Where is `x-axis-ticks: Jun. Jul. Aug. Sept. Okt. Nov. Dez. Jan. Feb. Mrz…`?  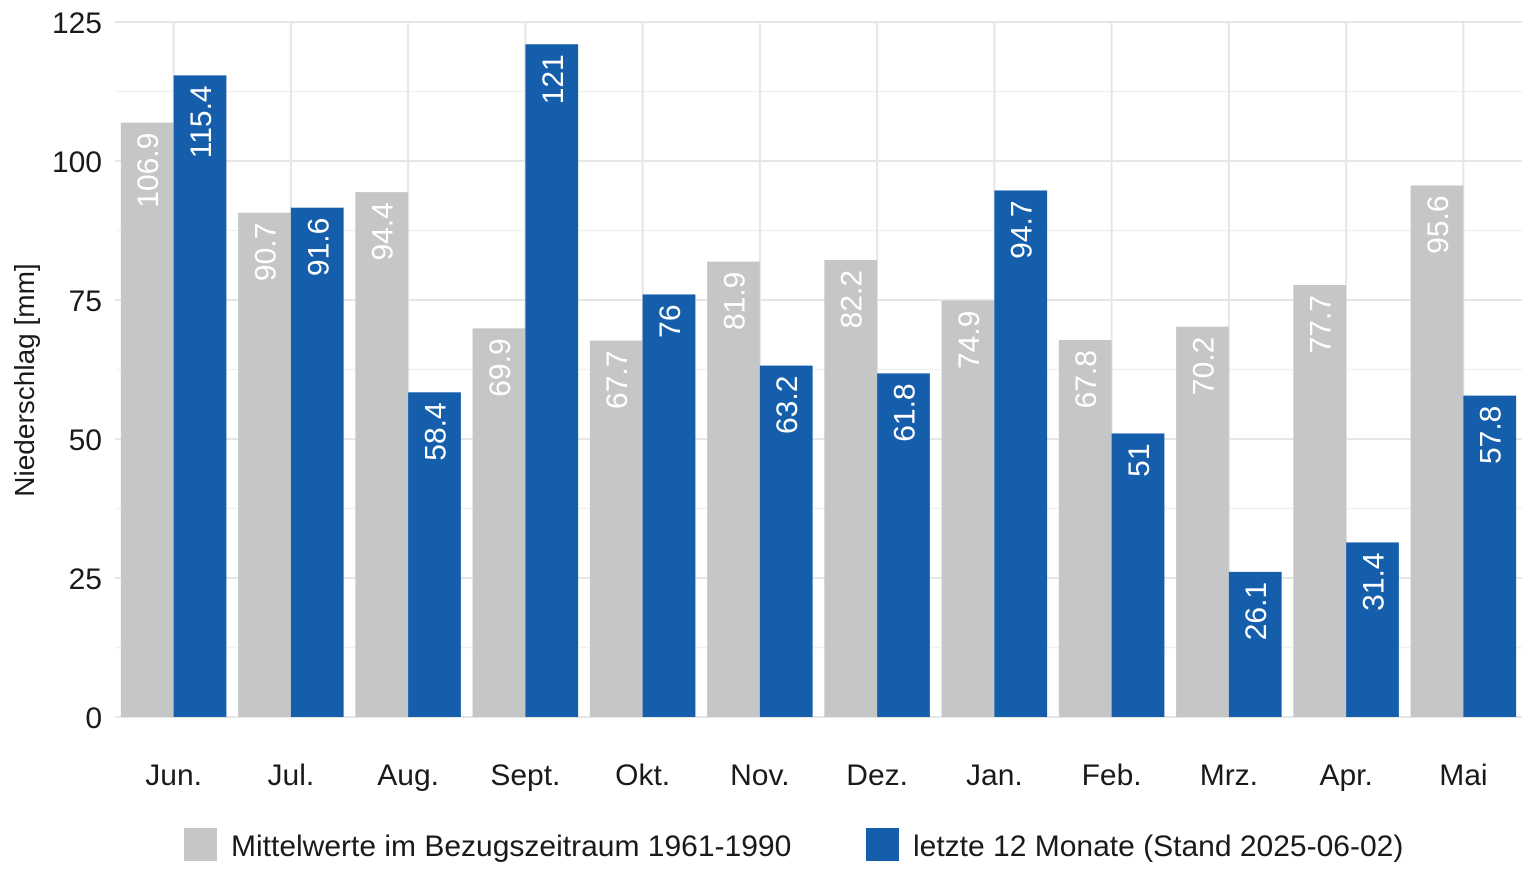
x-axis-ticks: Jun. Jul. Aug. Sept. Okt. Nov. Dez. Jan. Feb. Mrz… is located at coordinates (816, 775).